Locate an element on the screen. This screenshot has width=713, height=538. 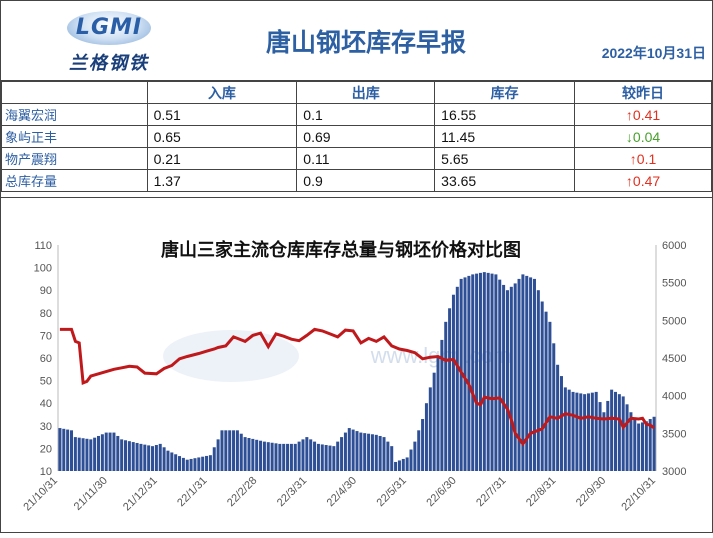
x-tick-label: 22/1/31 is located at coordinates (192, 492).